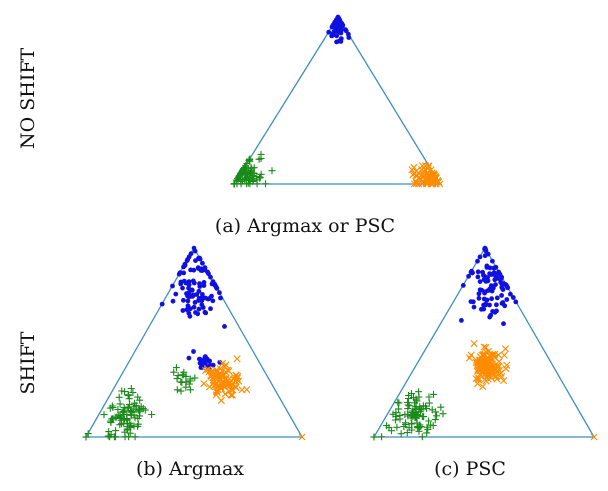 This screenshot has height=491, width=608. What do you see at coordinates (194, 343) in the screenshot?
I see `panel-b-group` at bounding box center [194, 343].